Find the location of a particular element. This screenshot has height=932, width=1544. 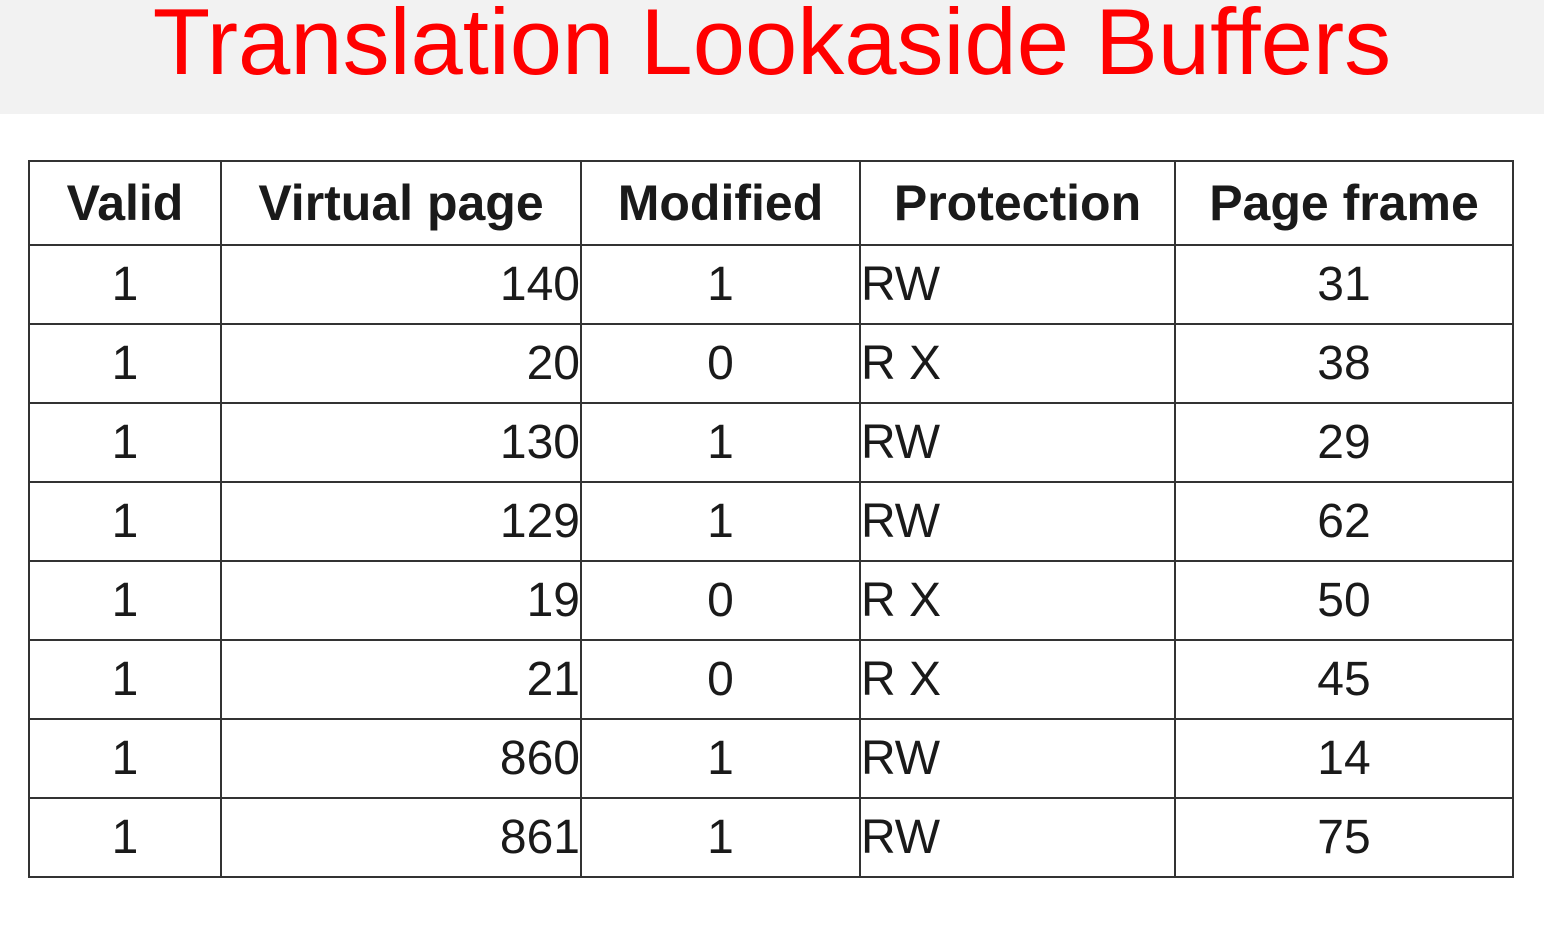

table-row: 1 860 1 RW 14 is located at coordinates (771, 758).